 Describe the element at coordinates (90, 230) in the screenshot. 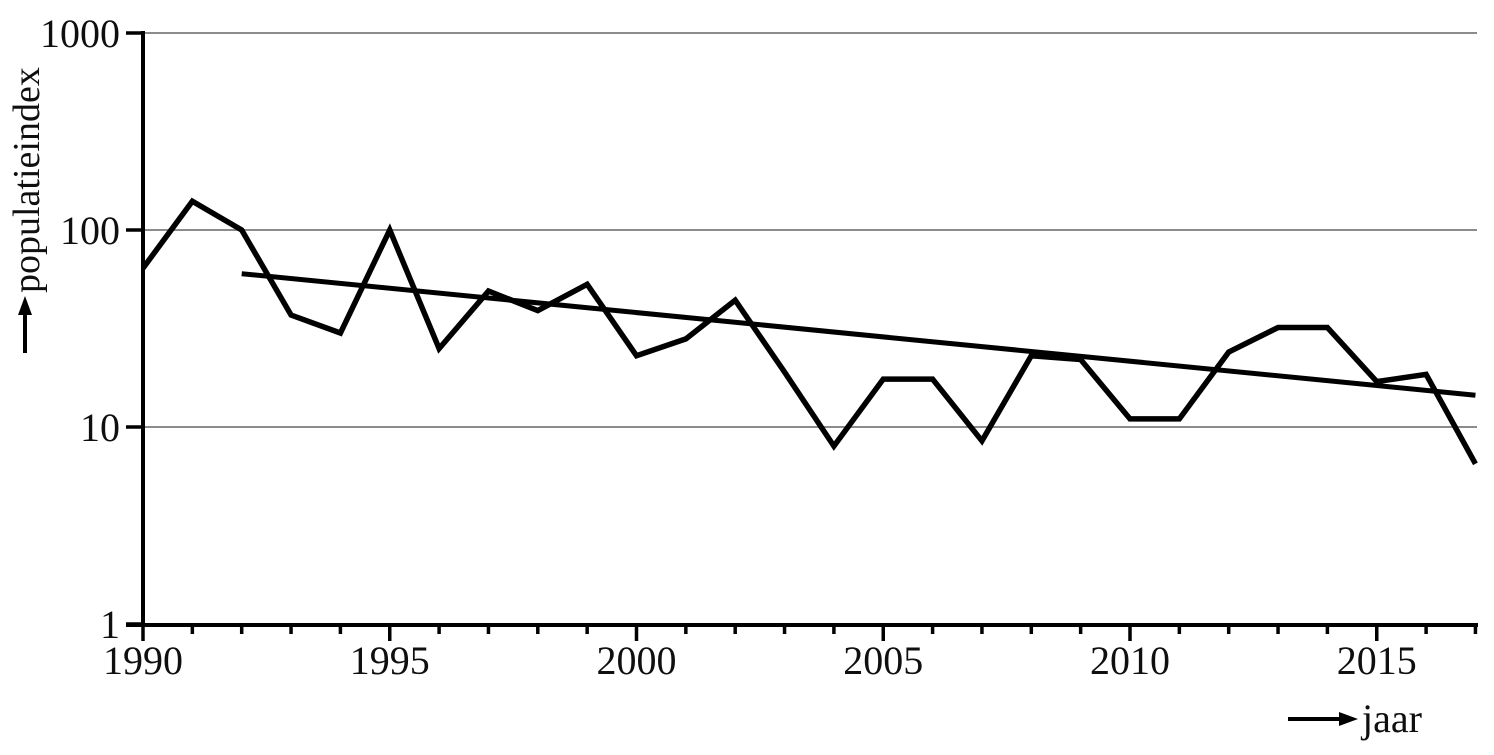

I see `y-tick-label: 100` at that location.